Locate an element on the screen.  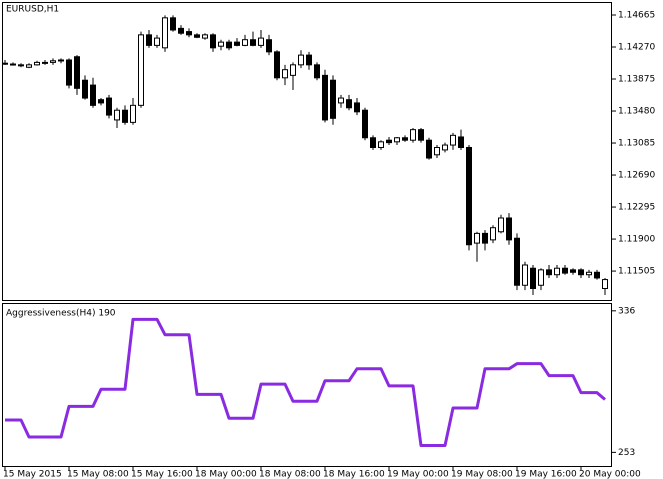
y-tick-label: 1.11900 is located at coordinates (636, 240).